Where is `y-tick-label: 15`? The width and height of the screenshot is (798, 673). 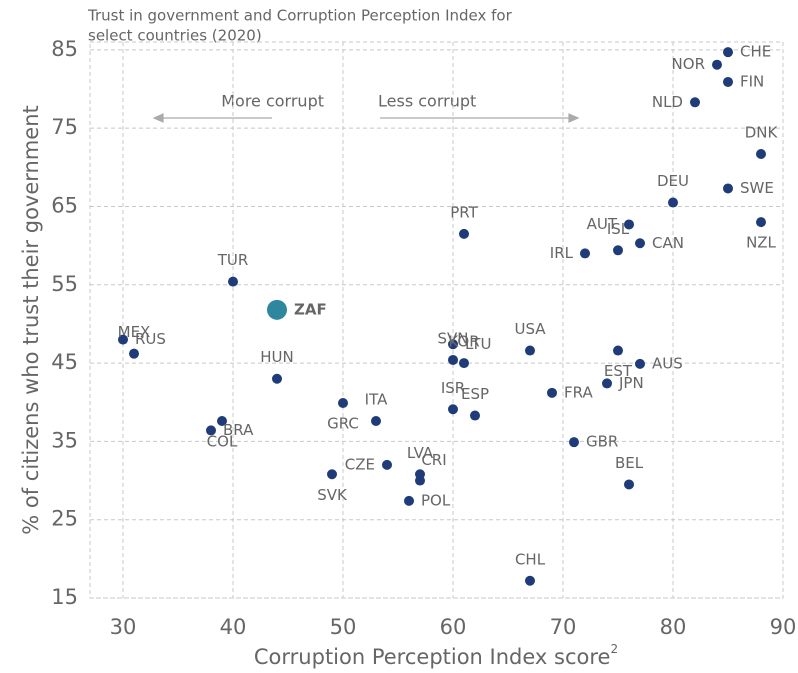 y-tick-label: 15 is located at coordinates (64, 597).